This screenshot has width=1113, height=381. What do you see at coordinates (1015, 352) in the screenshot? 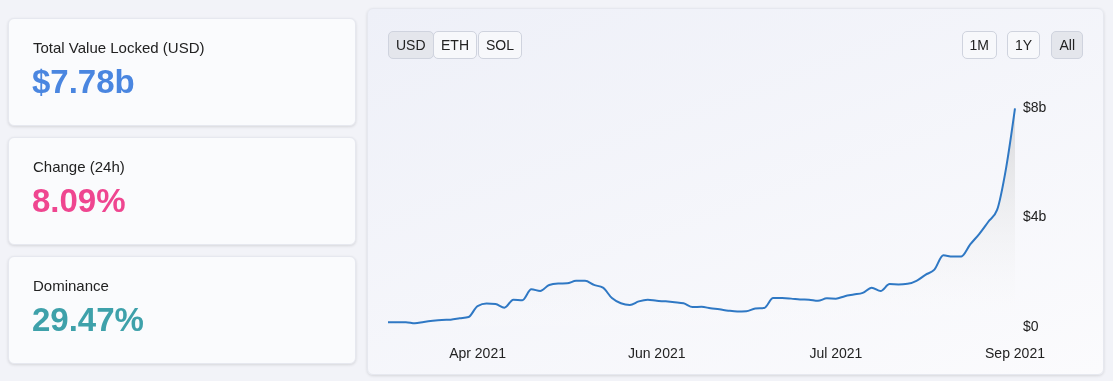
I see `x-tick-label: Sep 2021` at bounding box center [1015, 352].